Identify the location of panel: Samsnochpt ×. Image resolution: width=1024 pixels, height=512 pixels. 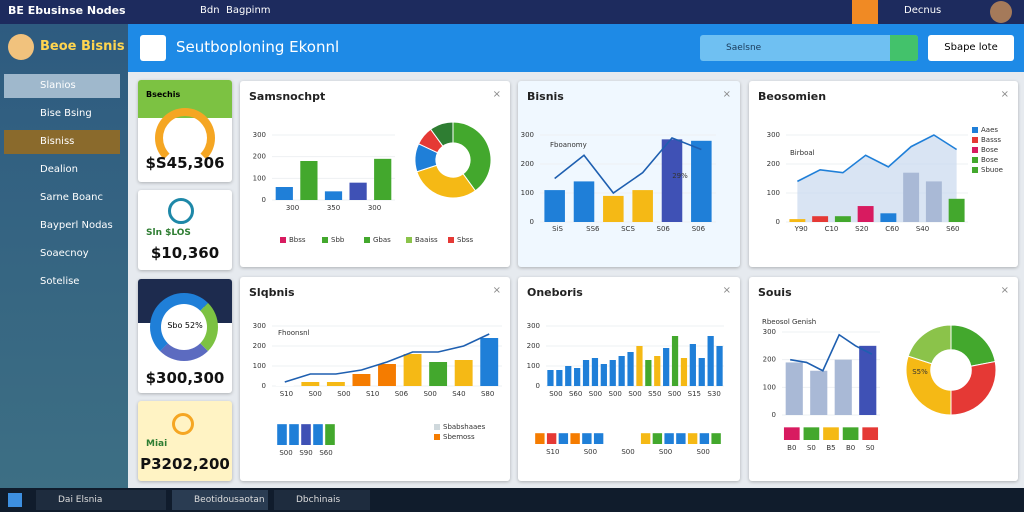
(375, 174).